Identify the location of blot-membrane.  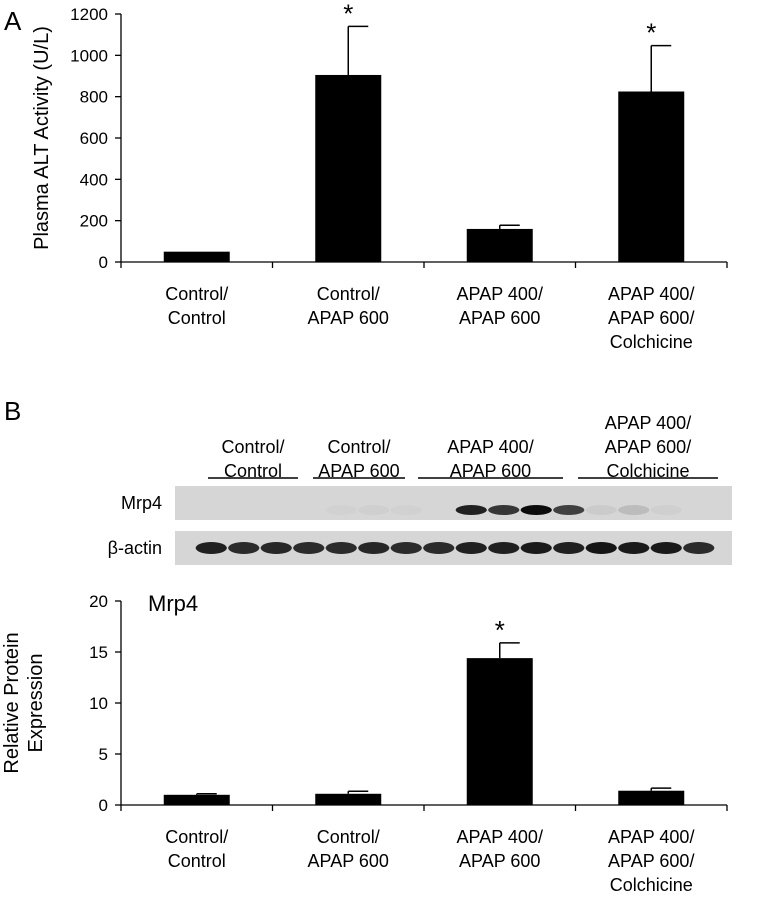
(453, 503).